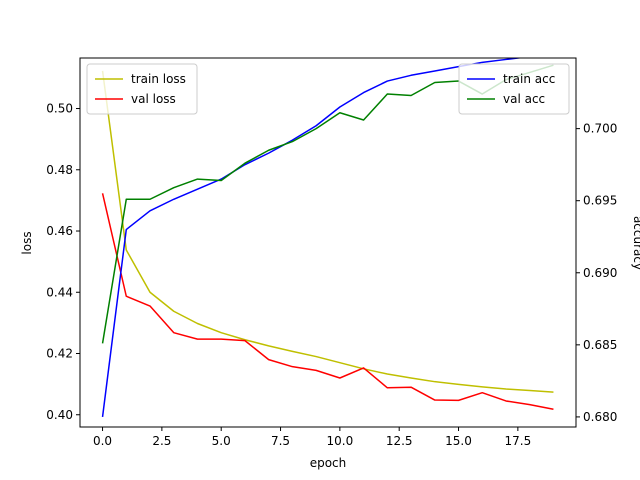 This screenshot has width=640, height=480. What do you see at coordinates (517, 441) in the screenshot?
I see `x-tick-label: 17.5` at bounding box center [517, 441].